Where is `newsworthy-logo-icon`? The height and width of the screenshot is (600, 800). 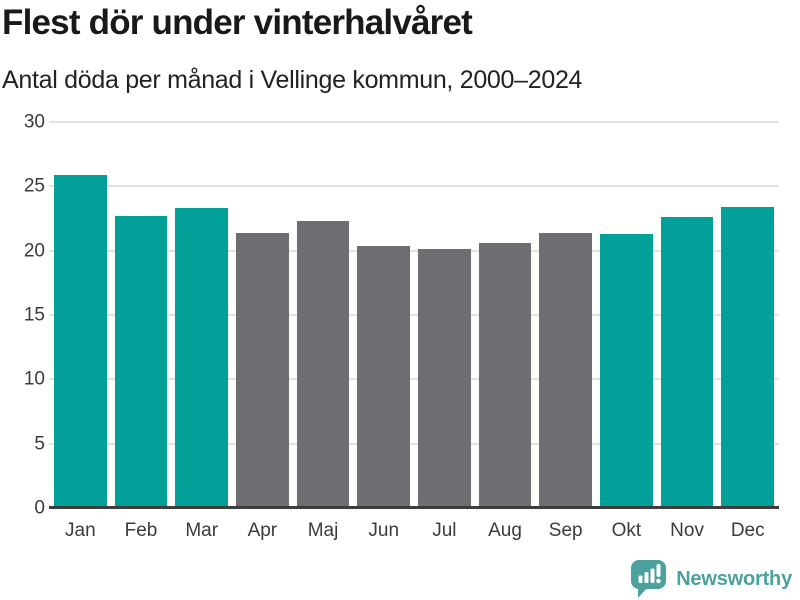 newsworthy-logo-icon is located at coordinates (649, 579).